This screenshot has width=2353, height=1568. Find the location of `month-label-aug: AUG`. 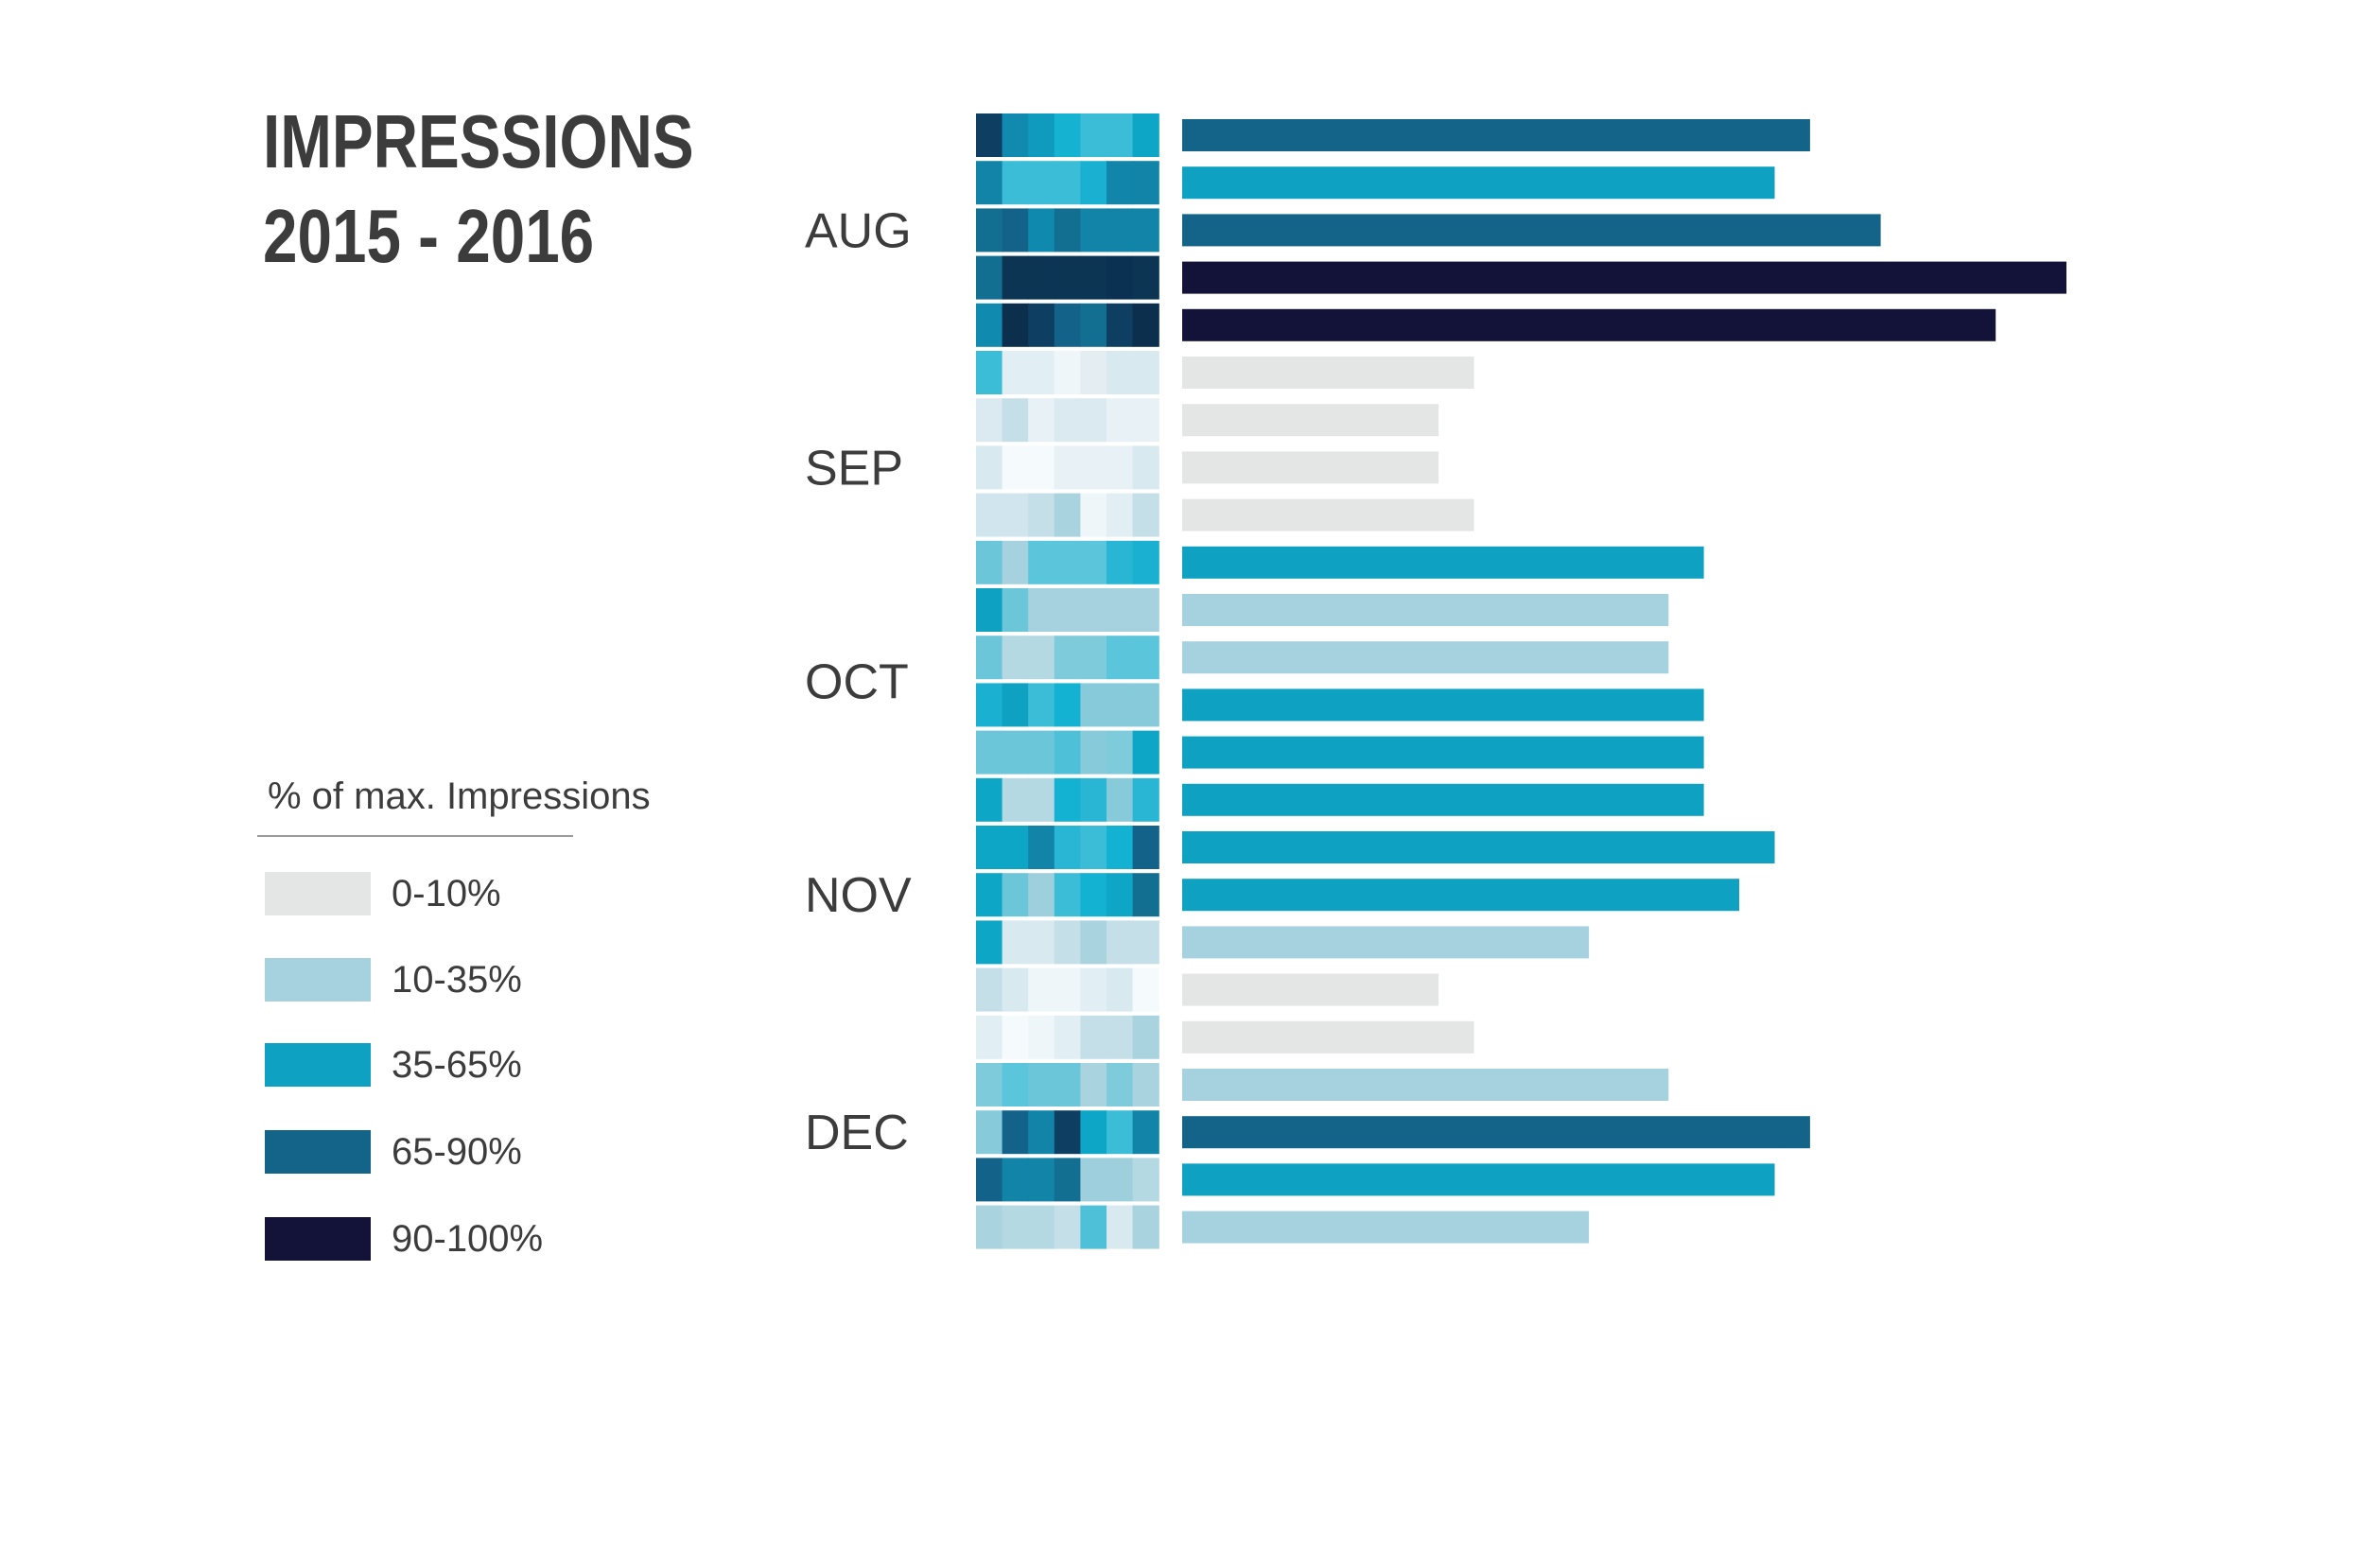

month-label-aug: AUG is located at coordinates (858, 230).